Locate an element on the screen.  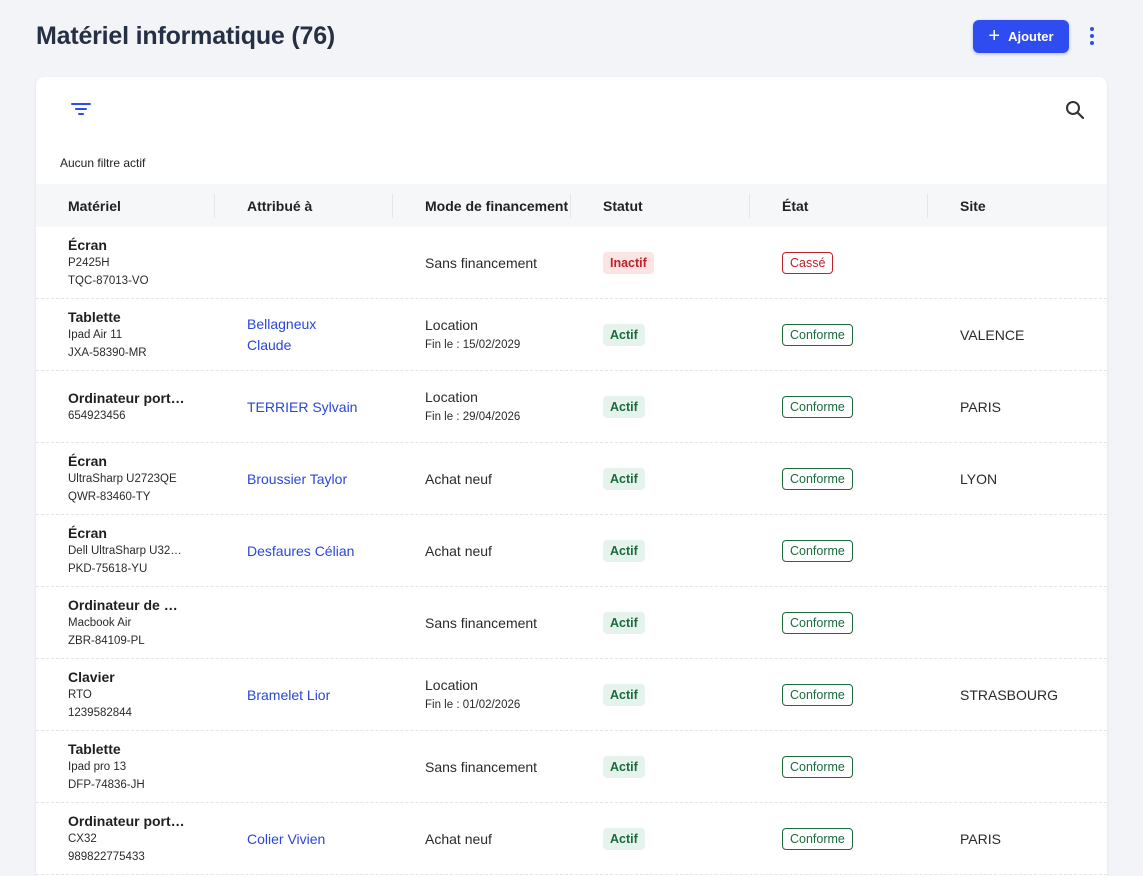
equipment-name: Tablette is located at coordinates (94, 317).